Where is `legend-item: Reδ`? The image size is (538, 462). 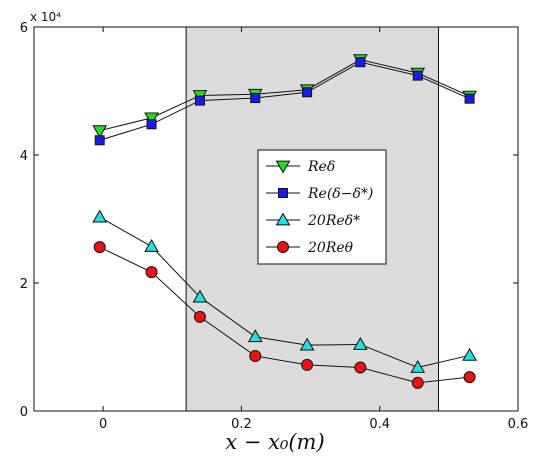 legend-item: Reδ is located at coordinates (300, 167).